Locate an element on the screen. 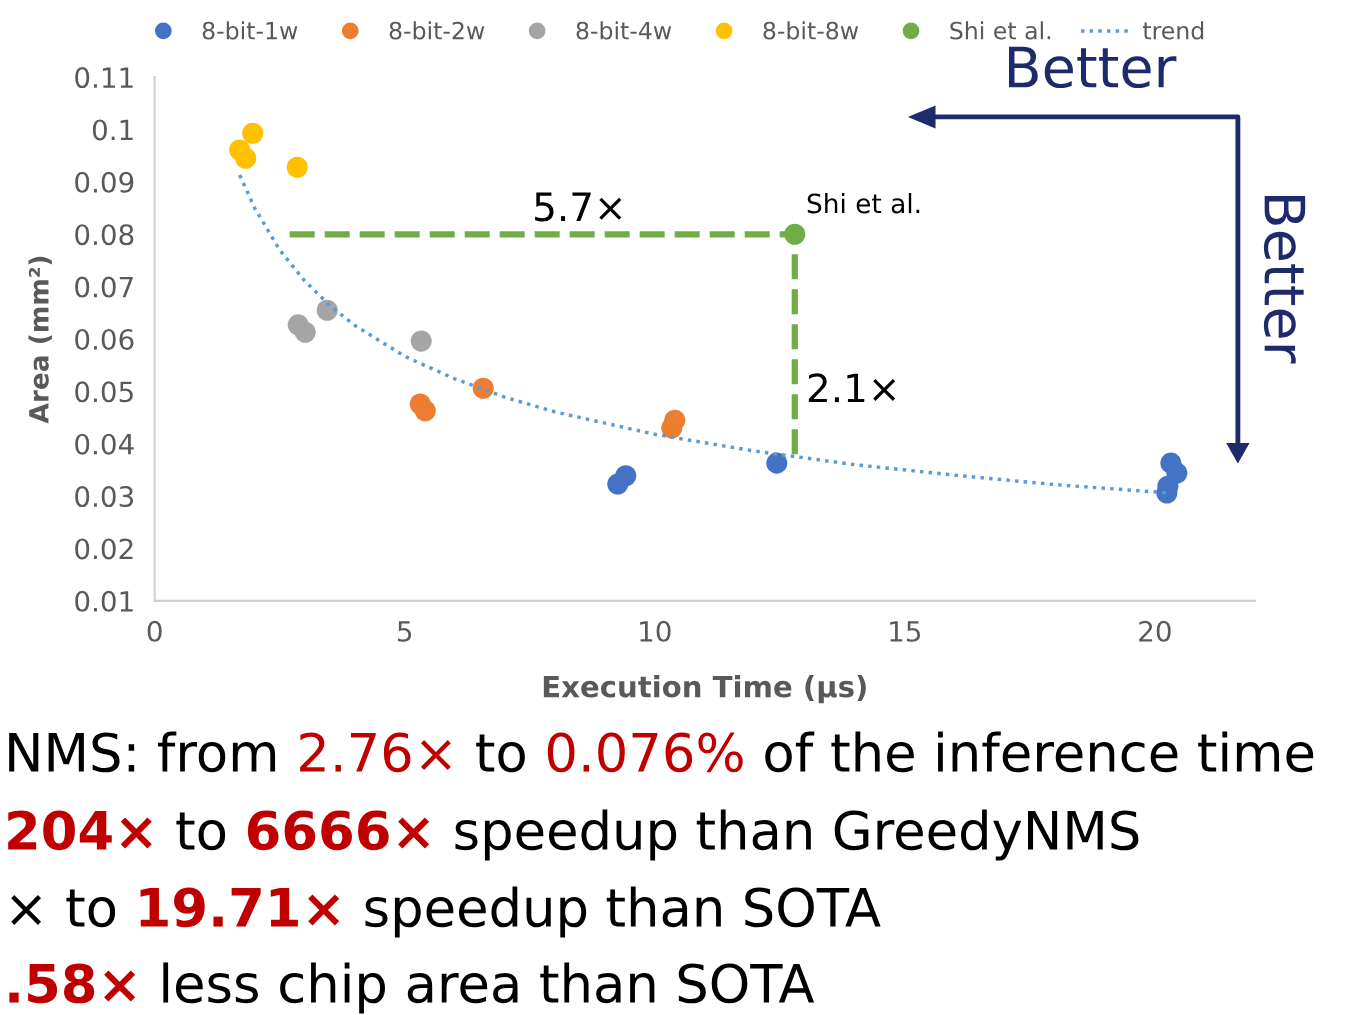 The image size is (1345, 1015). y-tick-label: 0.06 is located at coordinates (104, 339).